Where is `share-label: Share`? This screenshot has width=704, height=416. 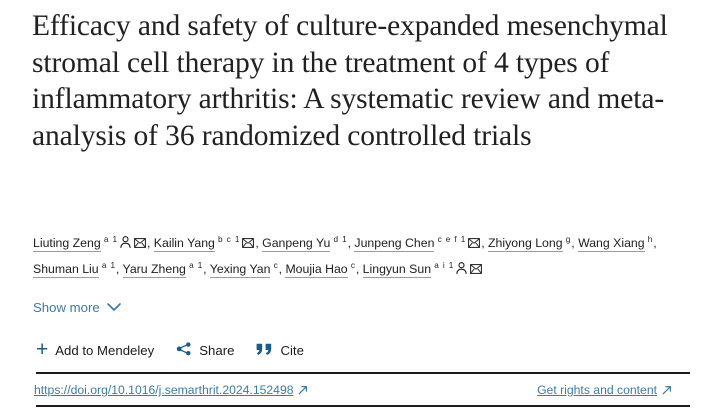 share-label: Share is located at coordinates (217, 350).